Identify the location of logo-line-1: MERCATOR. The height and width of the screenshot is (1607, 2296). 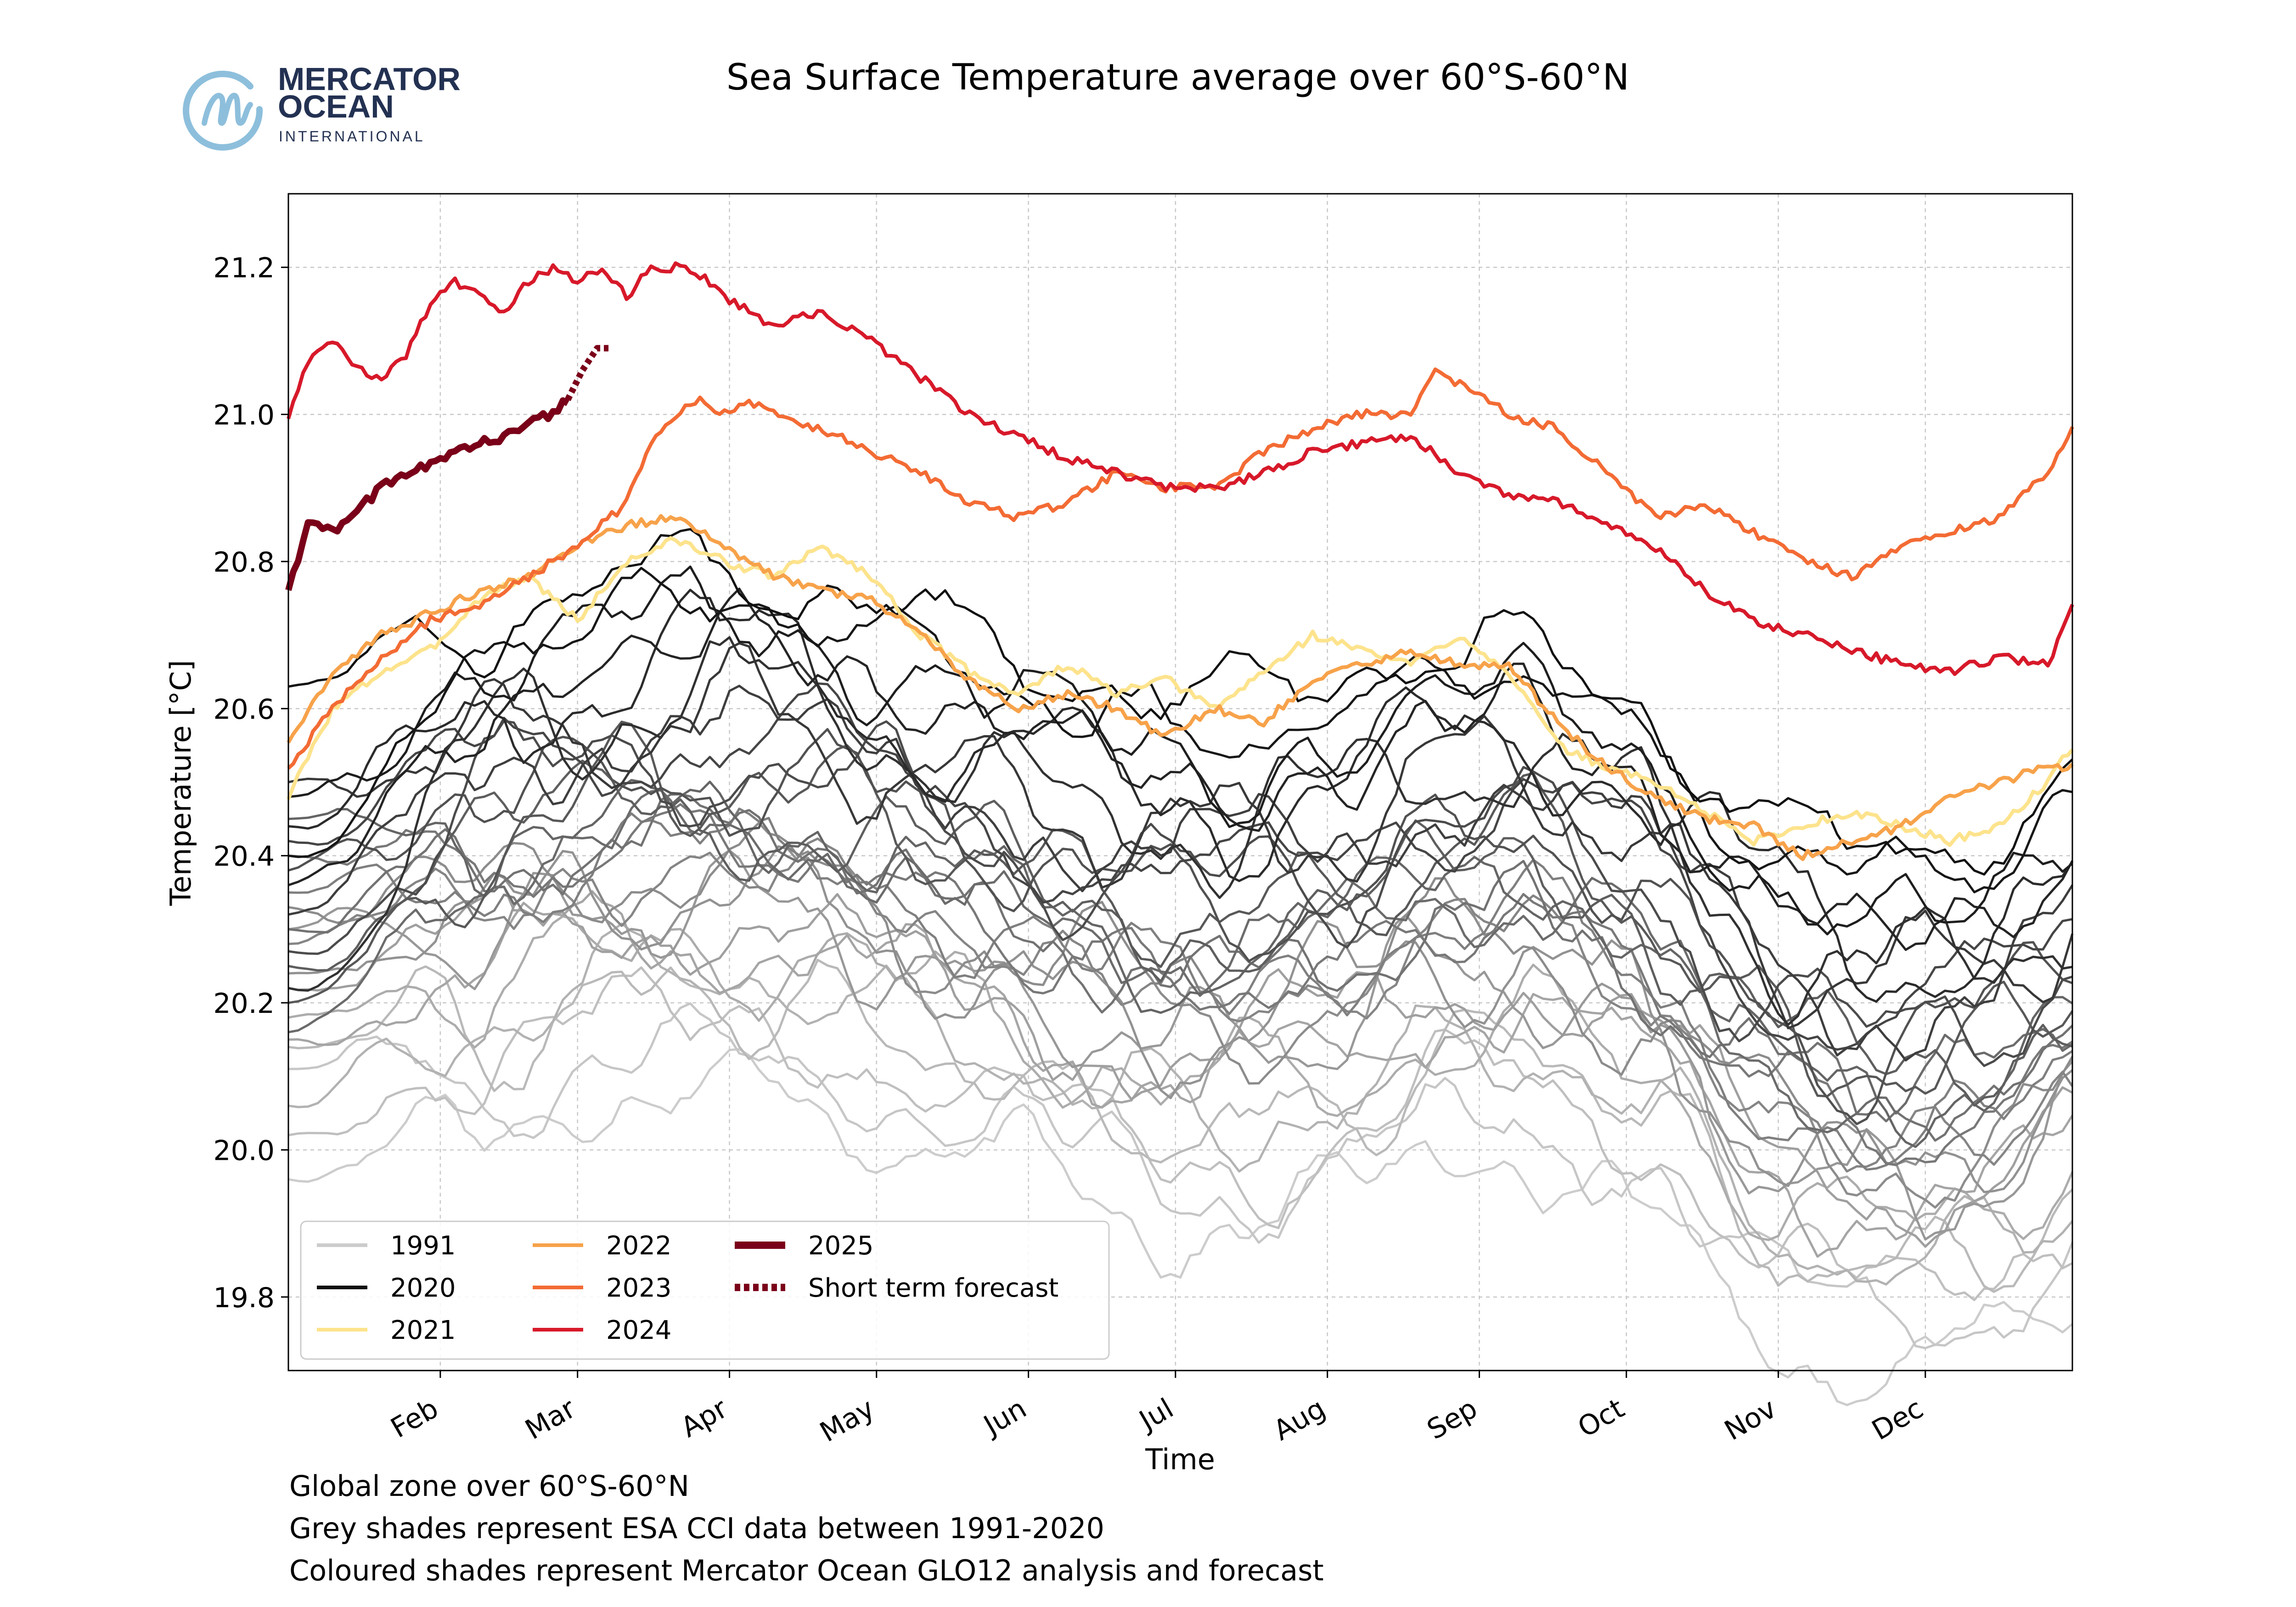
(369, 79).